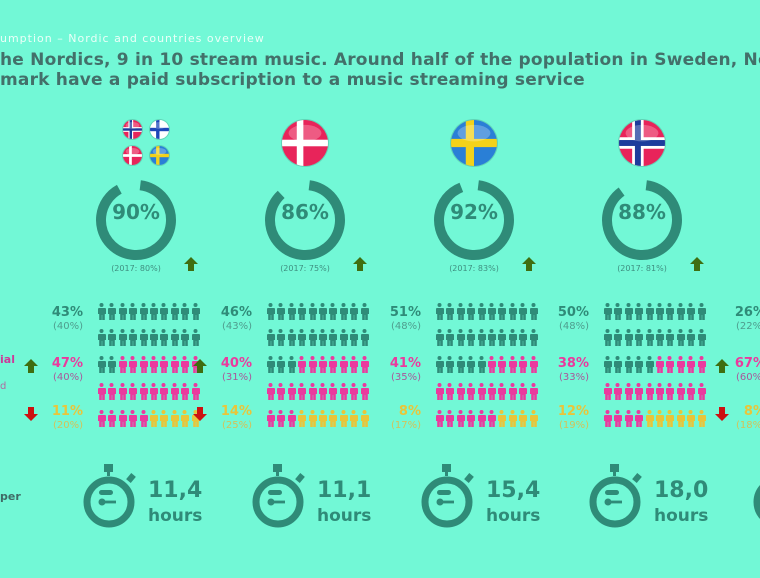  What do you see at coordinates (474, 212) in the screenshot?
I see `stream-percent: 92%` at bounding box center [474, 212].